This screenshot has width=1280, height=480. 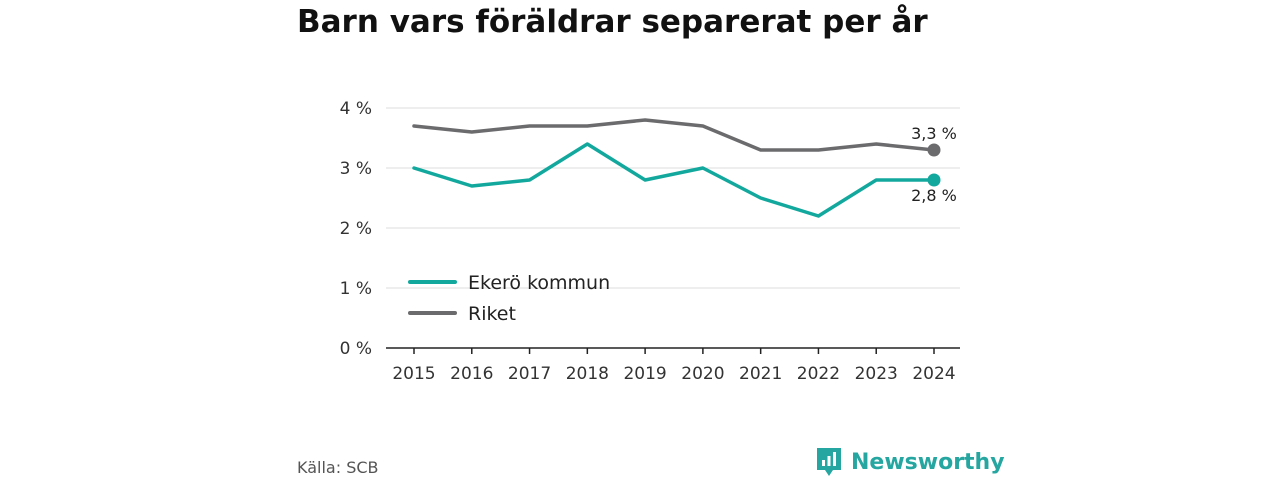 What do you see at coordinates (539, 283) in the screenshot?
I see `legend-label: Ekerö kommun` at bounding box center [539, 283].